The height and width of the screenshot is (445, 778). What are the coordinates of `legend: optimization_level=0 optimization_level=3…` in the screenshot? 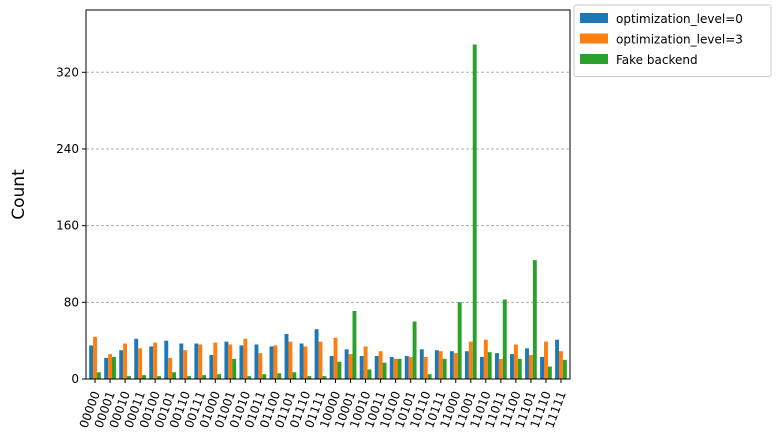 It's located at (672, 40).